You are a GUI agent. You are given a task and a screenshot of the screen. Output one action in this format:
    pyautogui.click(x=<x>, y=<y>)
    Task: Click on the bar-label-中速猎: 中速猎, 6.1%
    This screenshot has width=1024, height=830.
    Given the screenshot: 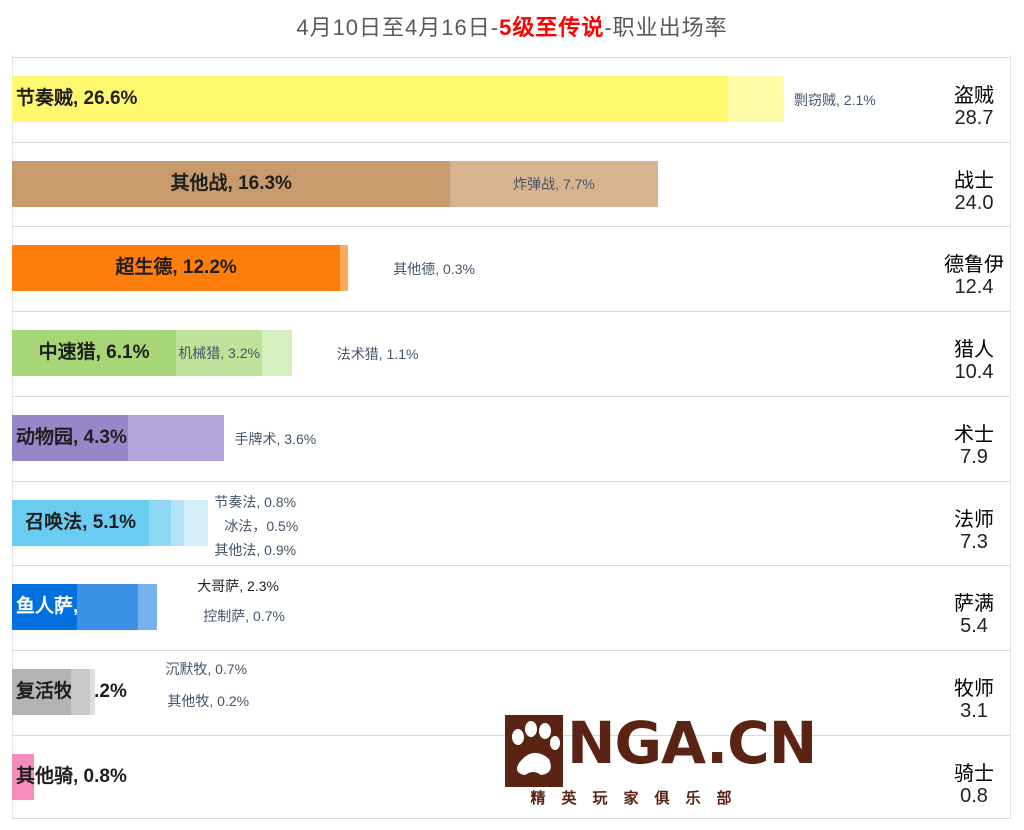 What is the action you would take?
    pyautogui.click(x=94, y=353)
    